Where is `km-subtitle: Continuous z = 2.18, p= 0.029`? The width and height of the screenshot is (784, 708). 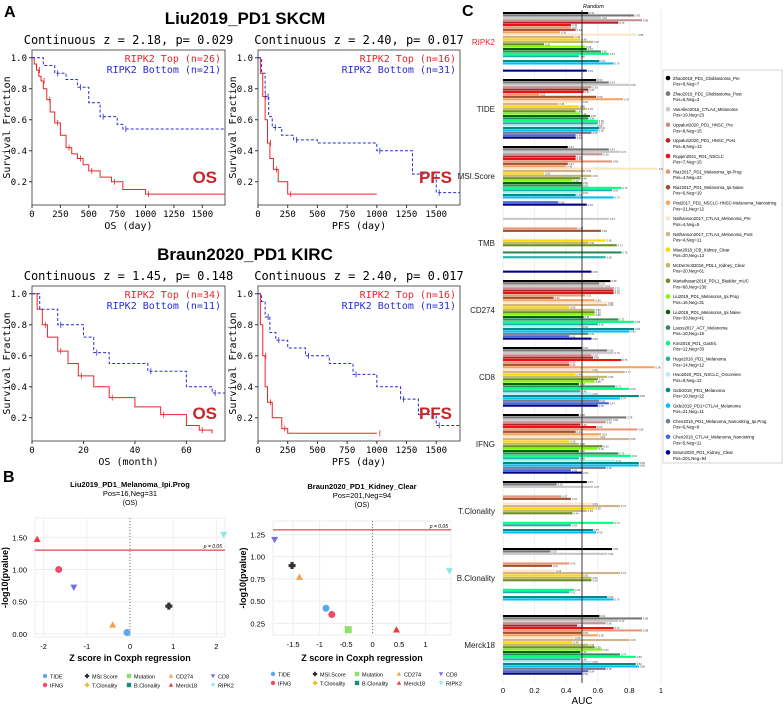 km-subtitle: Continuous z = 2.18, p= 0.029 is located at coordinates (129, 40).